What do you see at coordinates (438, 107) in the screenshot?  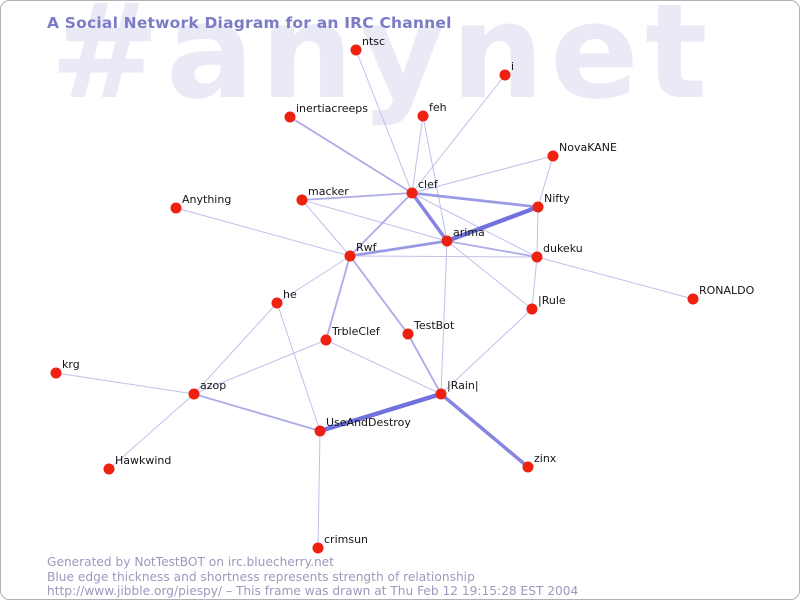 I see `node-label-feh: feh` at bounding box center [438, 107].